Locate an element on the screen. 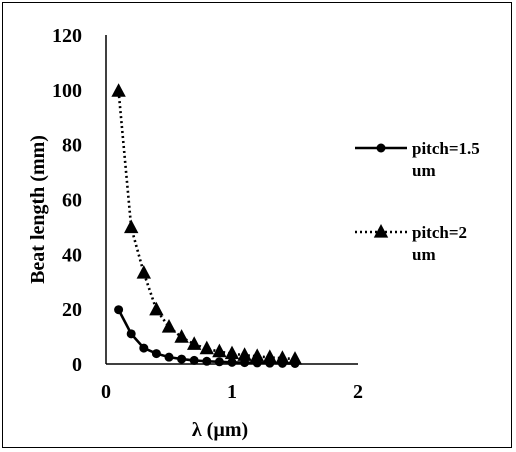 Image resolution: width=516 pixels, height=452 pixels. y-axis-title: Beat length (mm) is located at coordinates (38, 209).